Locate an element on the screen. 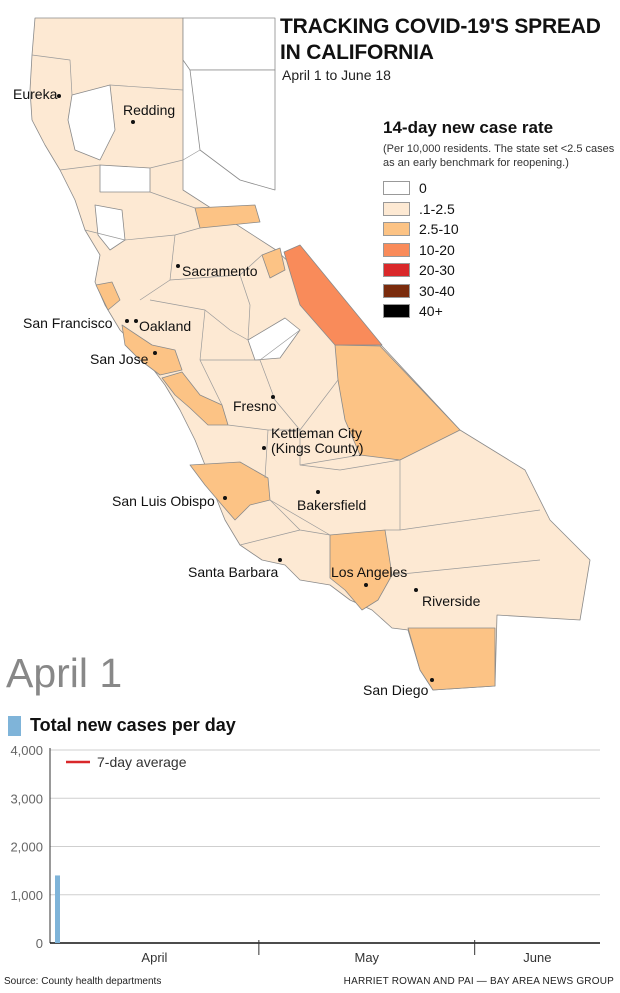 The width and height of the screenshot is (620, 993). page-title: TRACKING COVID-19'S SPREAD IN CALIFORNIA is located at coordinates (445, 40).